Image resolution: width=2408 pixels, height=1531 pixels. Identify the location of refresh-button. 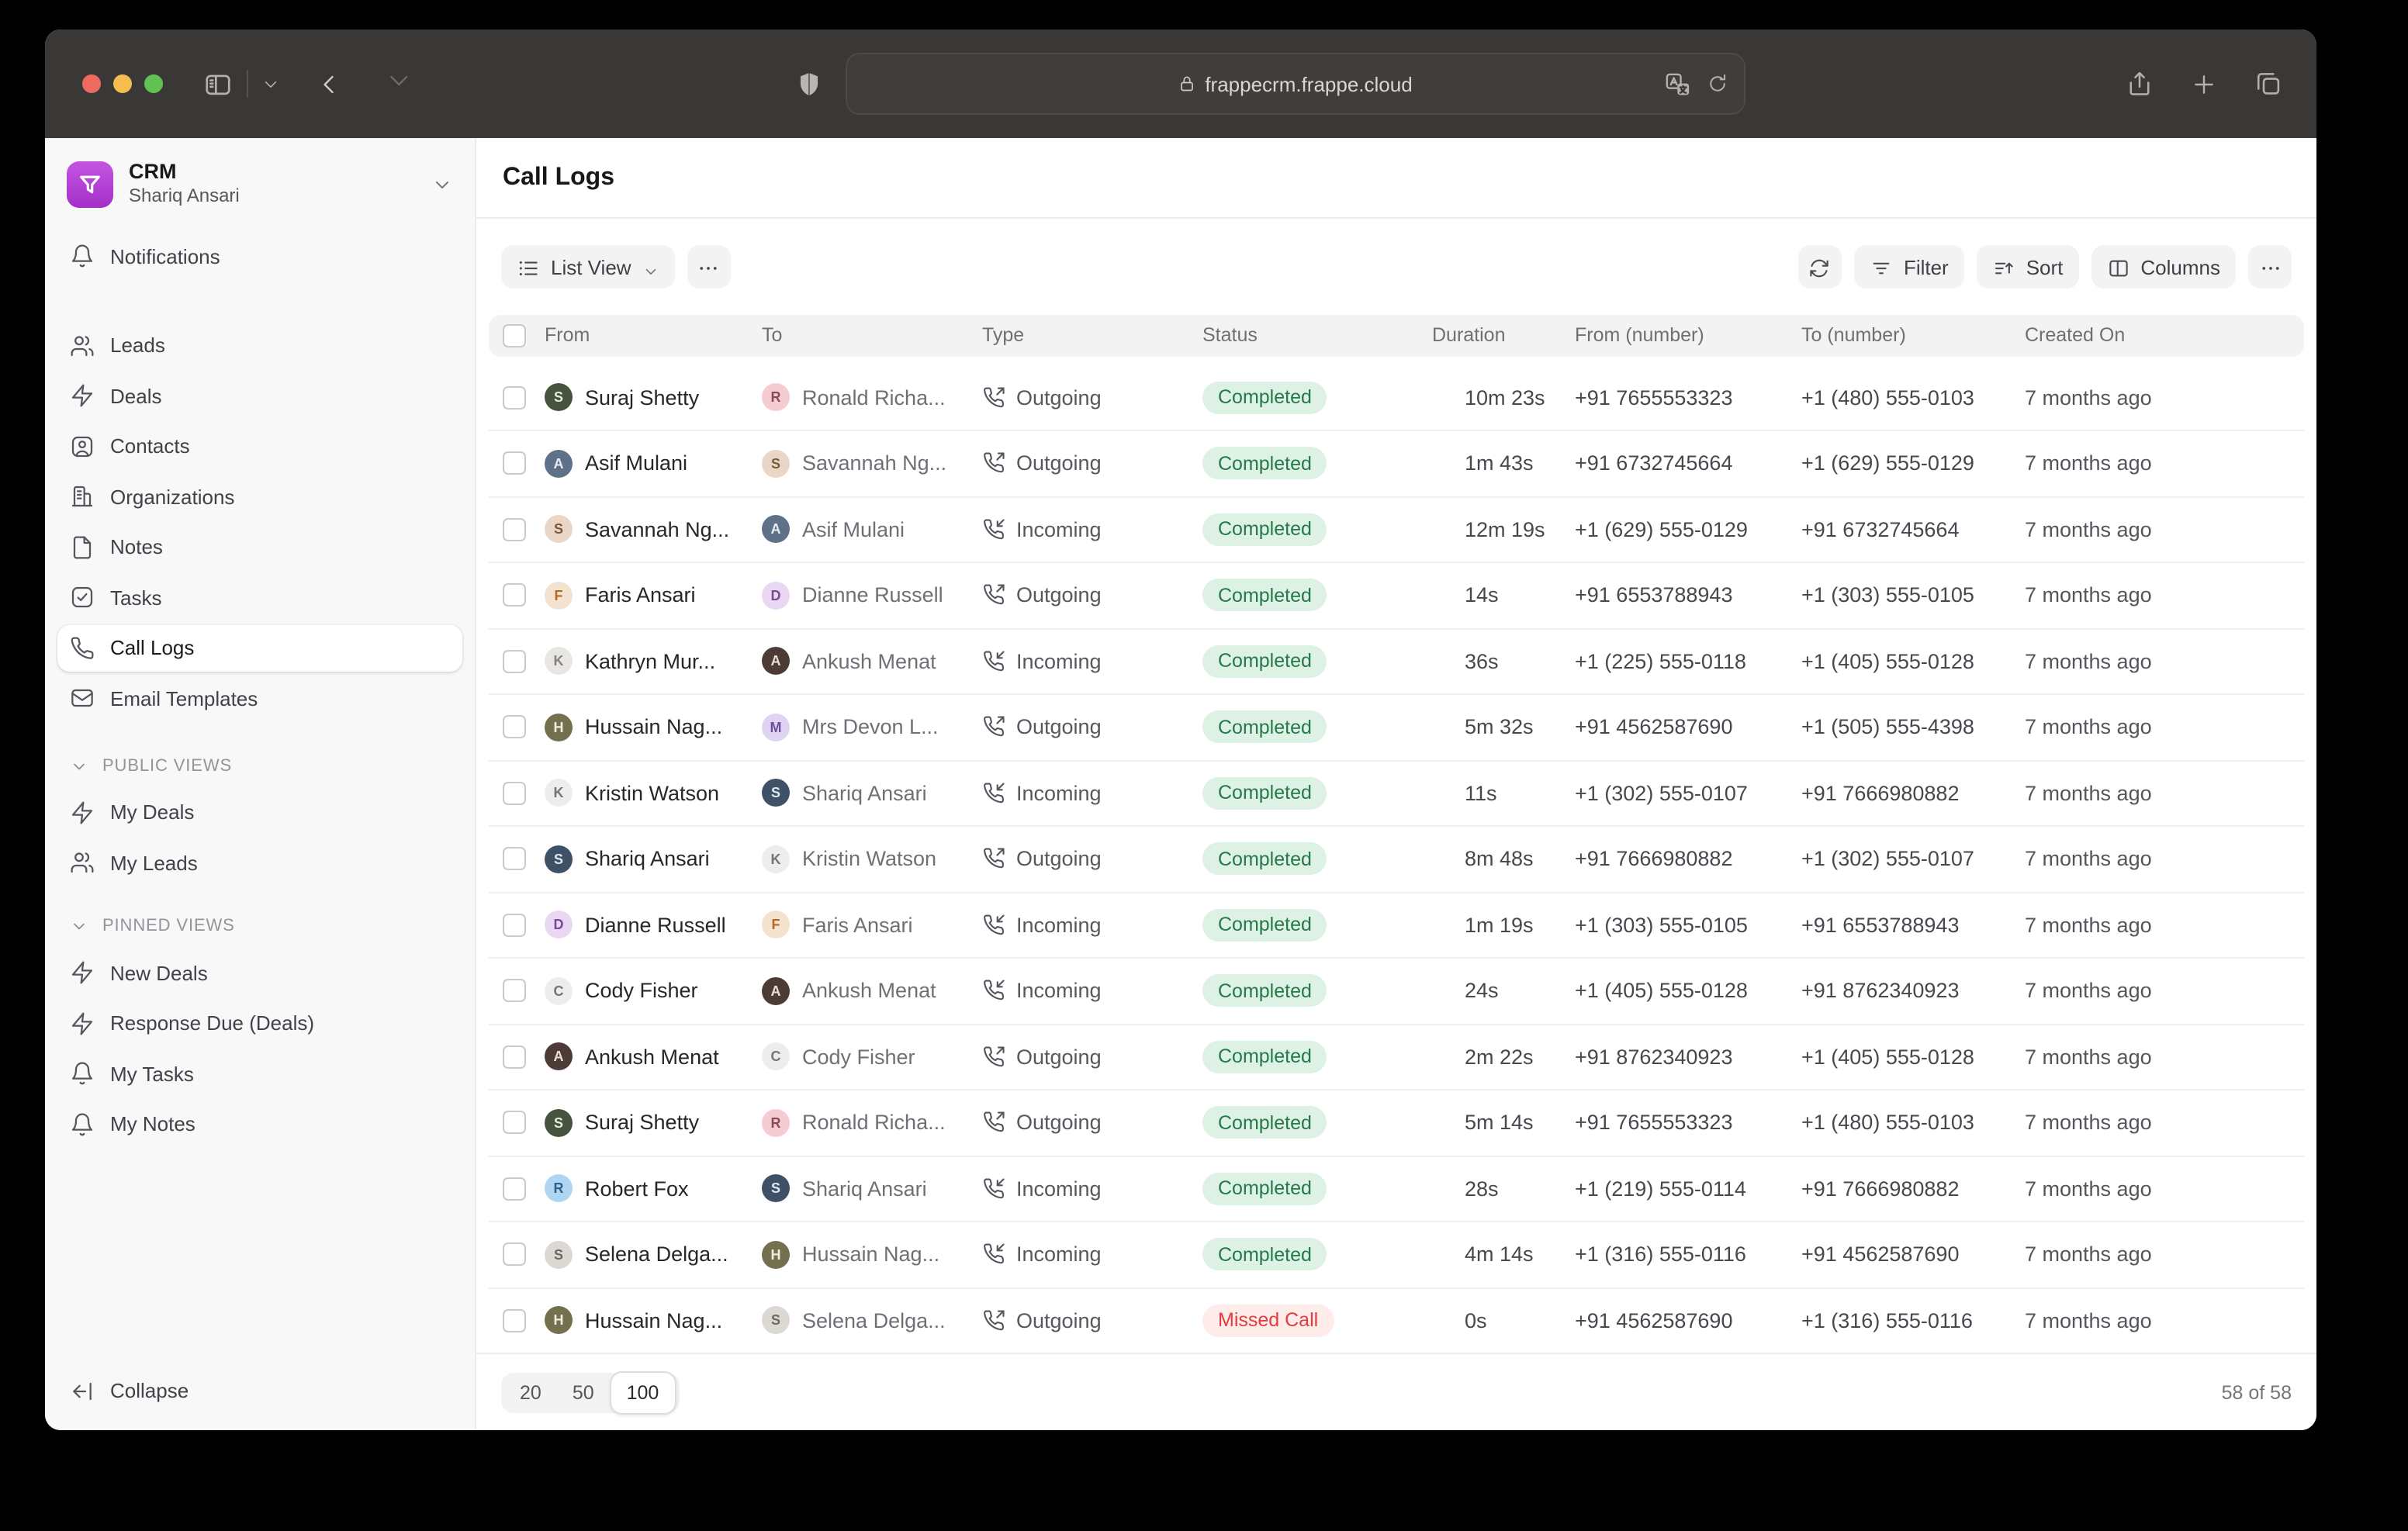
(1820, 267).